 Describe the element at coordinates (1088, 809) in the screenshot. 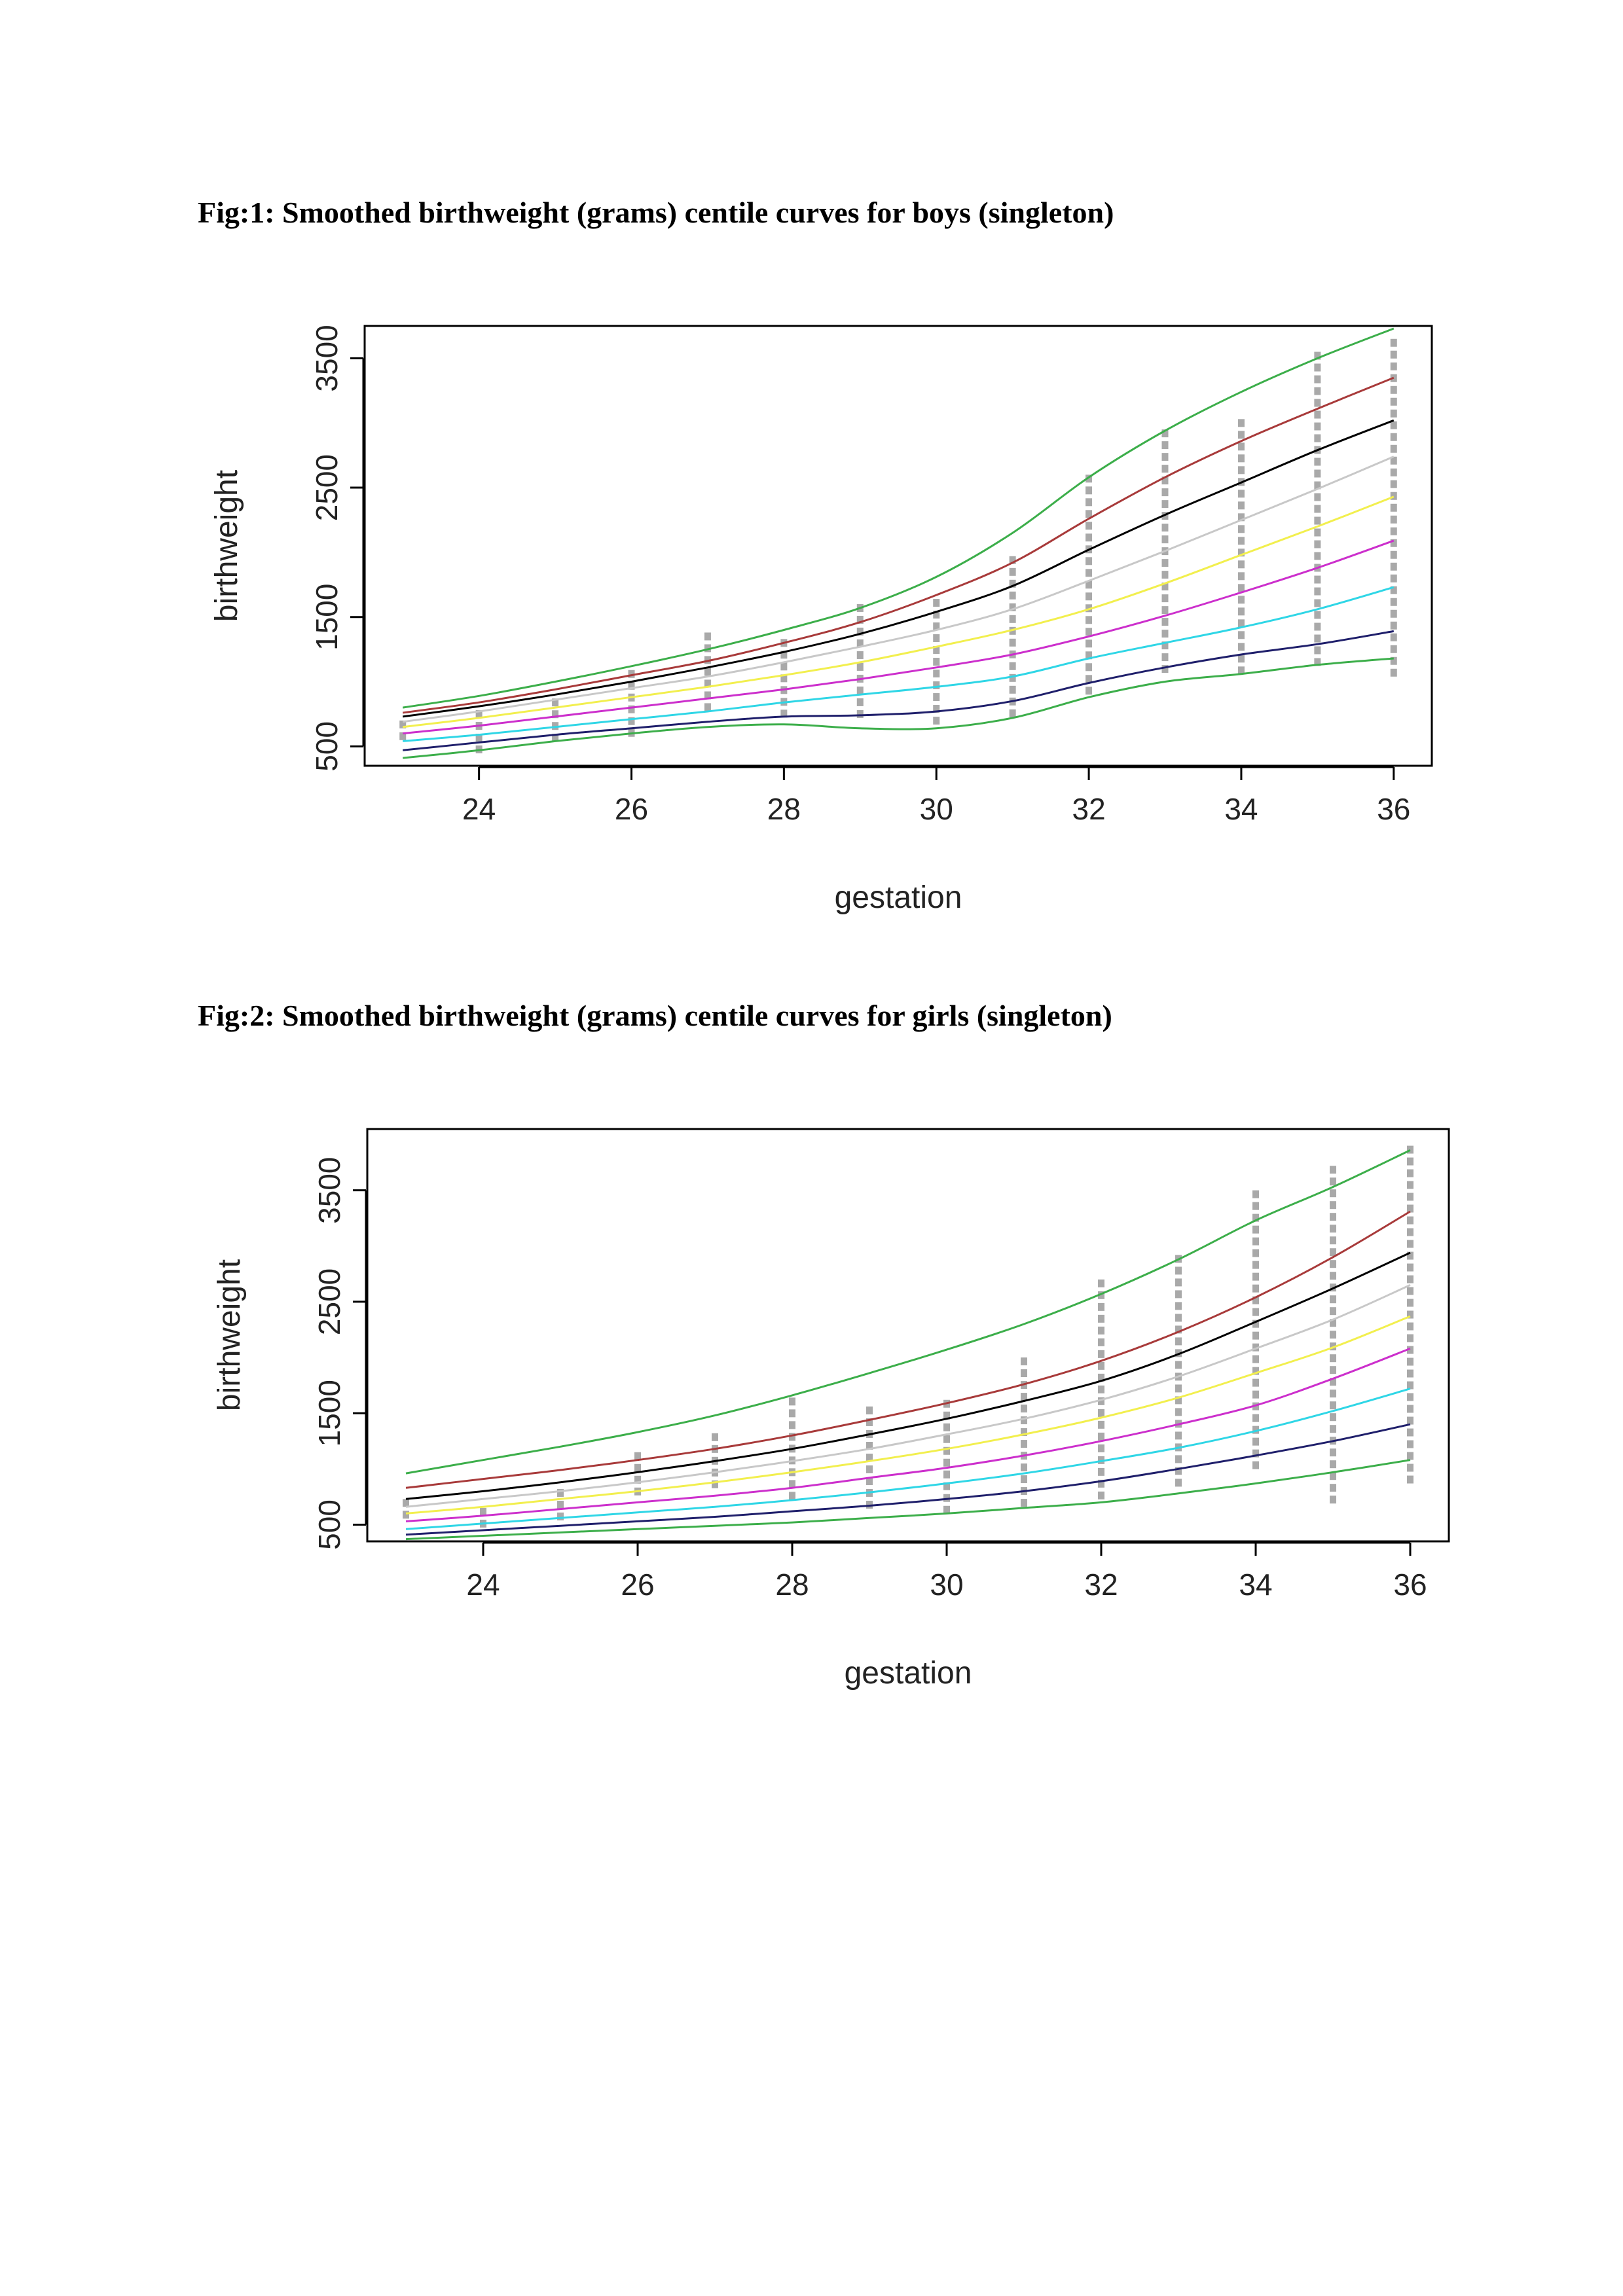

I see `x-tick-label: 32` at that location.